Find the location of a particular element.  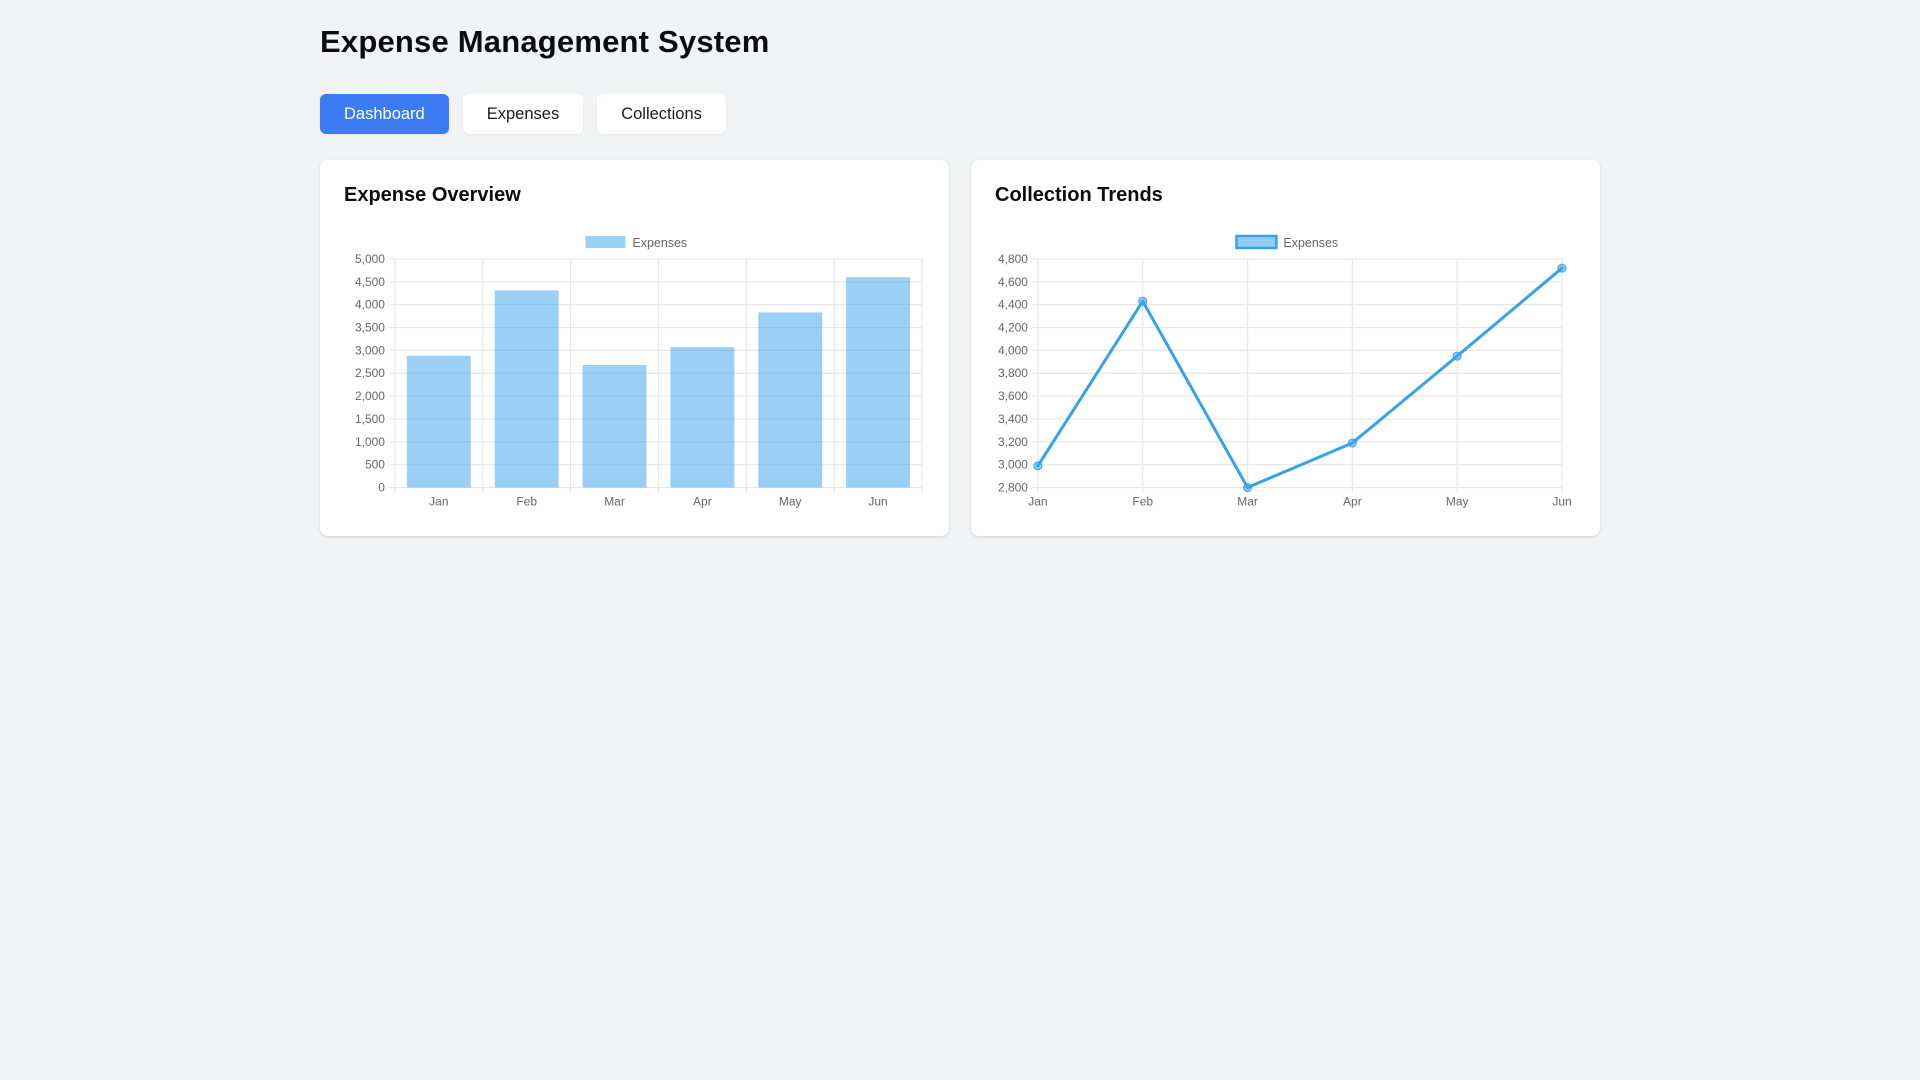

point-May is located at coordinates (1457, 356).